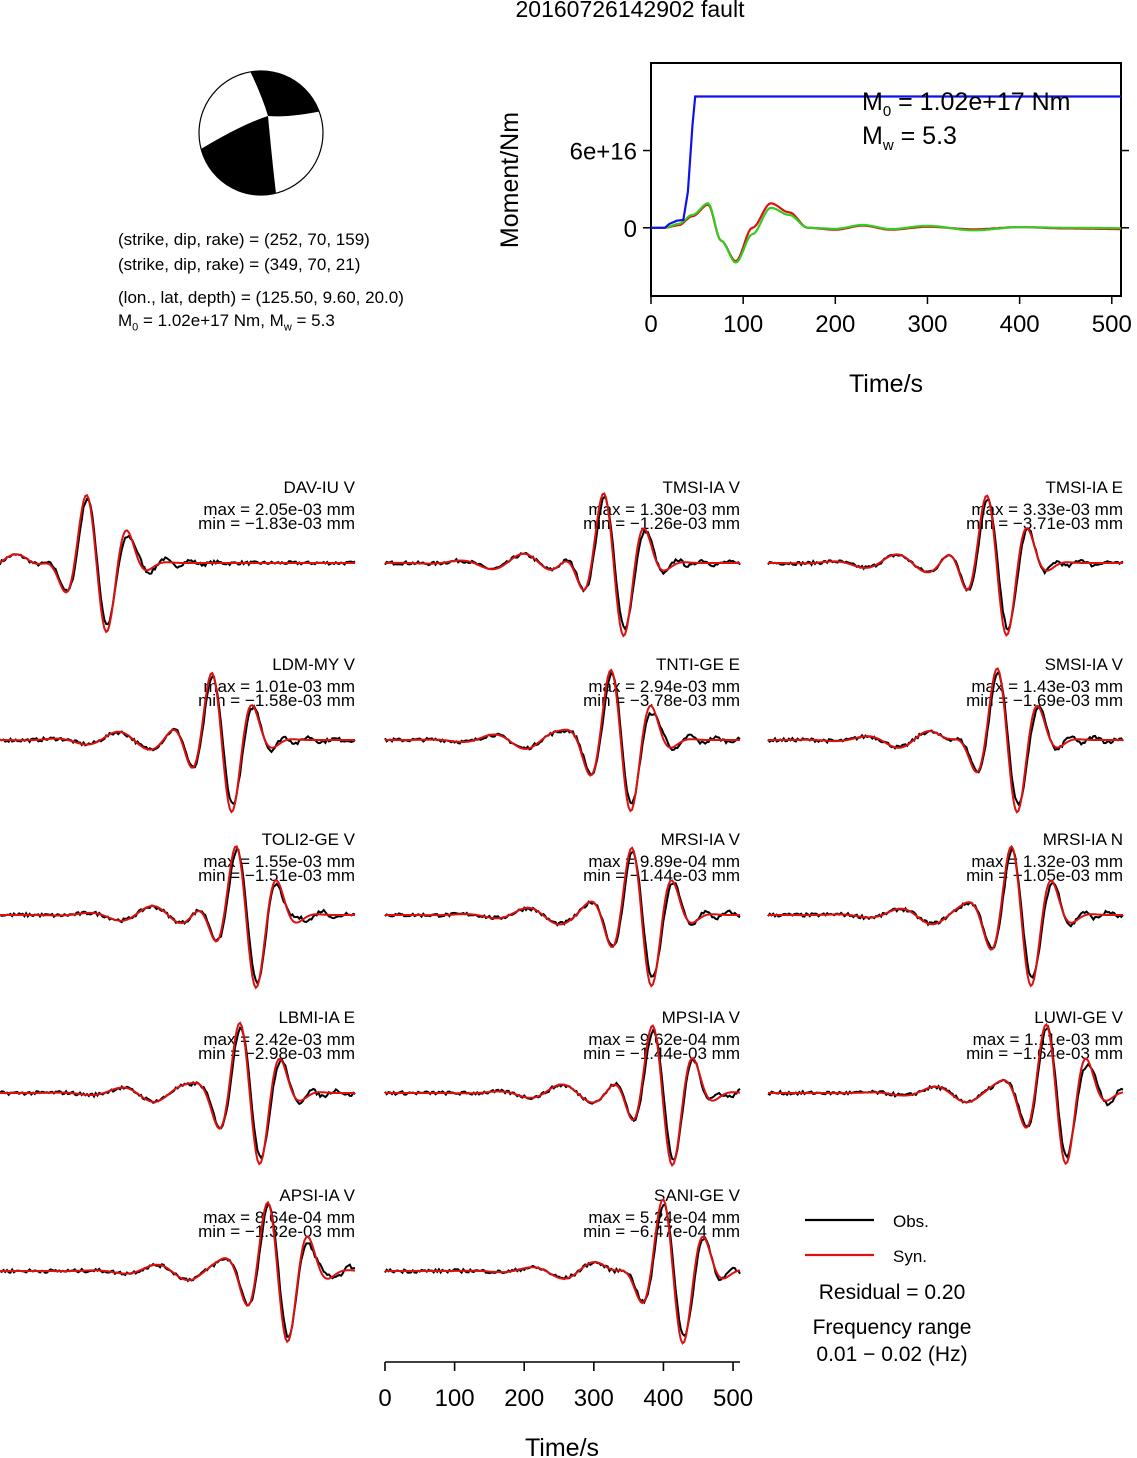 This screenshot has width=1137, height=1458. Describe the element at coordinates (661, 1231) in the screenshot. I see `min-amplitude: min = −6.47e-04 mm` at that location.